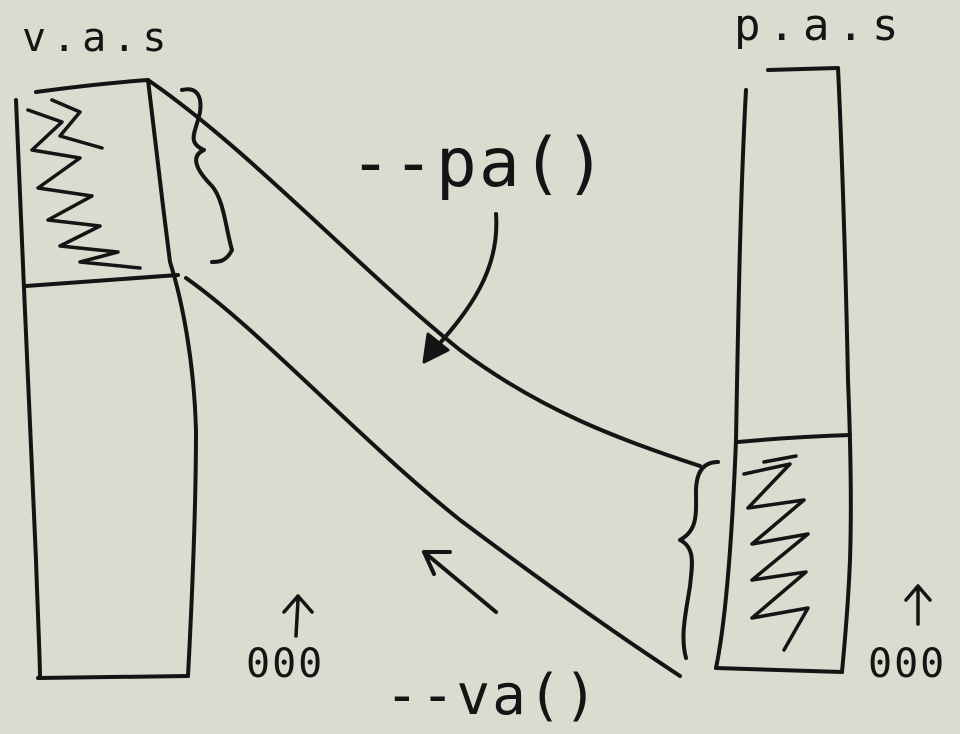 This screenshot has width=960, height=734. Describe the element at coordinates (84, 184) in the screenshot. I see `virtual-mapped-region-hatch` at that location.